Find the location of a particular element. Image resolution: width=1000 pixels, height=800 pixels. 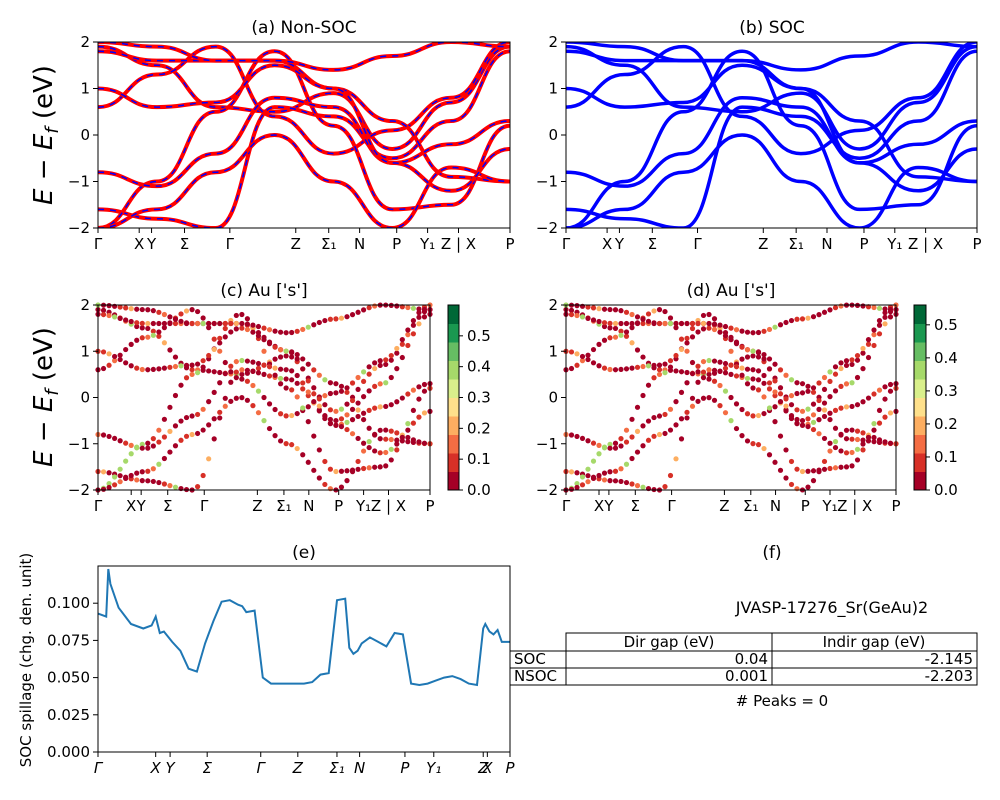

ytick-label: −1 is located at coordinates (79, 444).